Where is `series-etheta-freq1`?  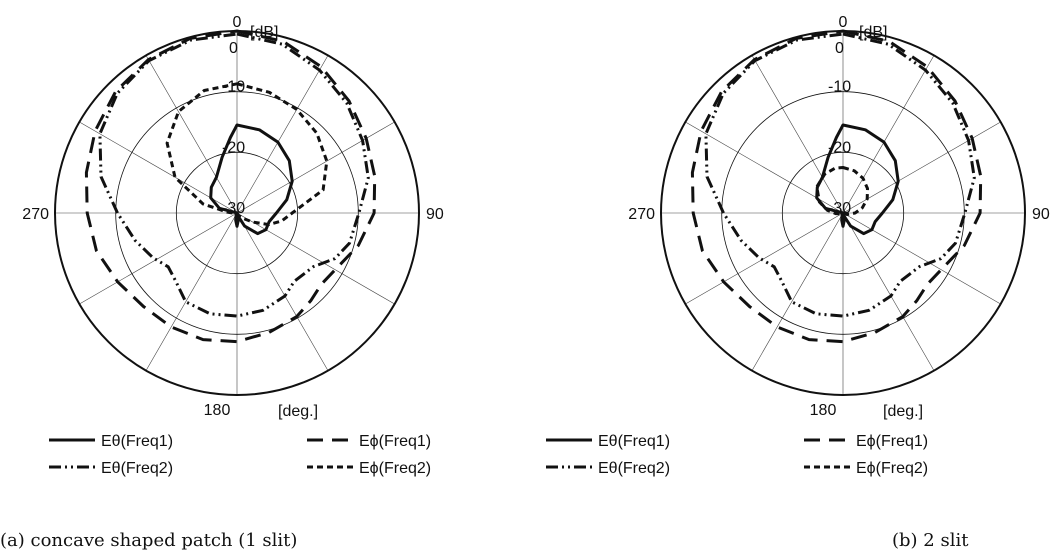 series-etheta-freq1 is located at coordinates (251, 179).